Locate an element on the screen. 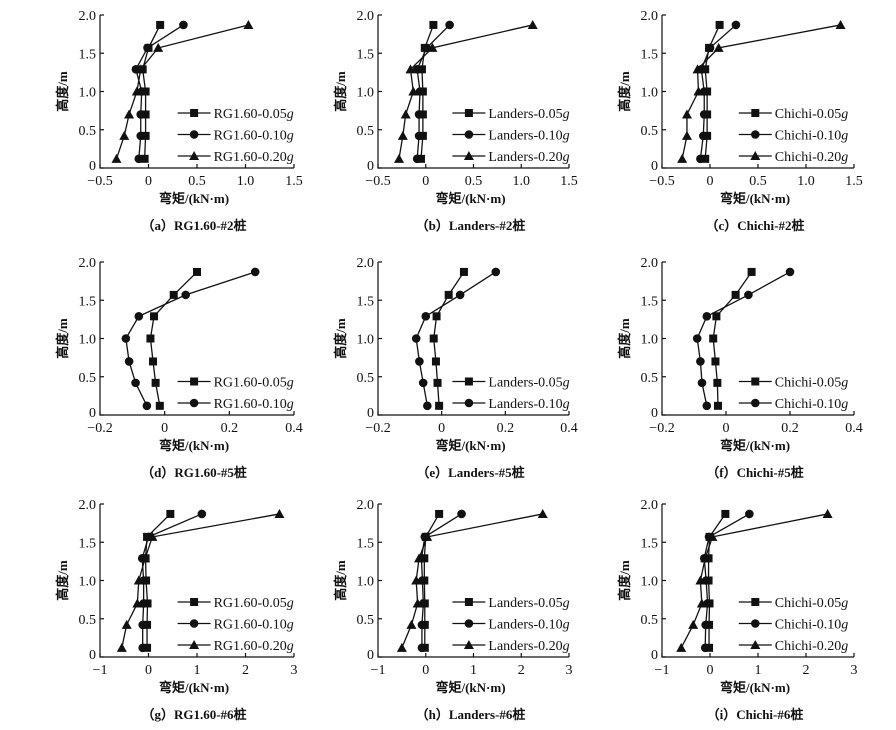 The height and width of the screenshot is (730, 896). legend-label: RG1.60-0.20g is located at coordinates (254, 646).